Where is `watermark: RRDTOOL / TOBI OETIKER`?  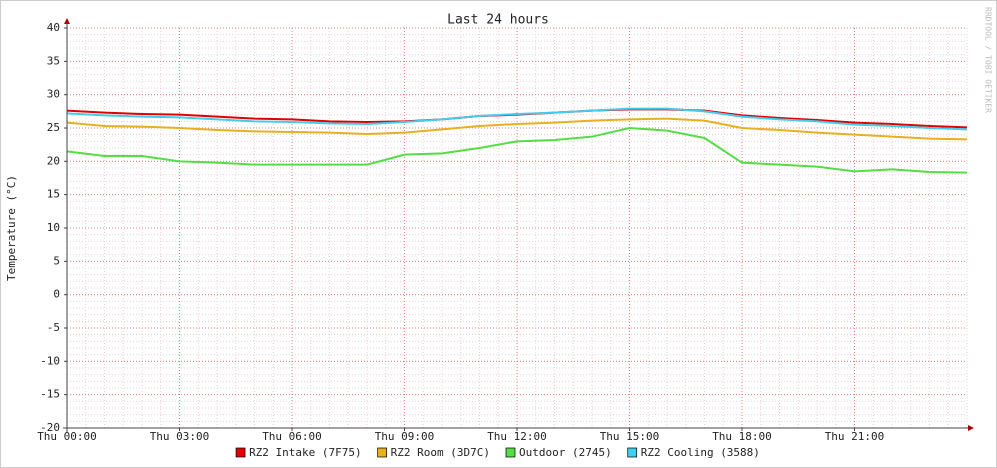
watermark: RRDTOOL / TOBI OETIKER is located at coordinates (988, 60).